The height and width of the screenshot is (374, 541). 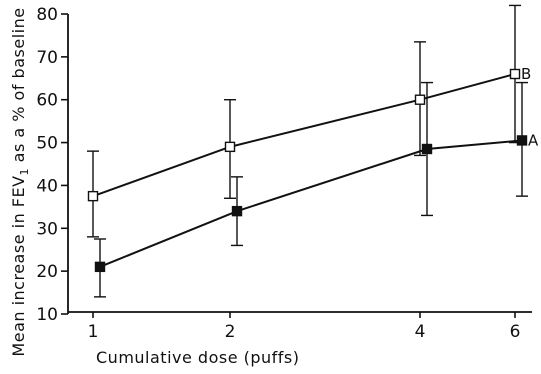 I want to click on y-tick-label: 70, so click(x=47, y=58).